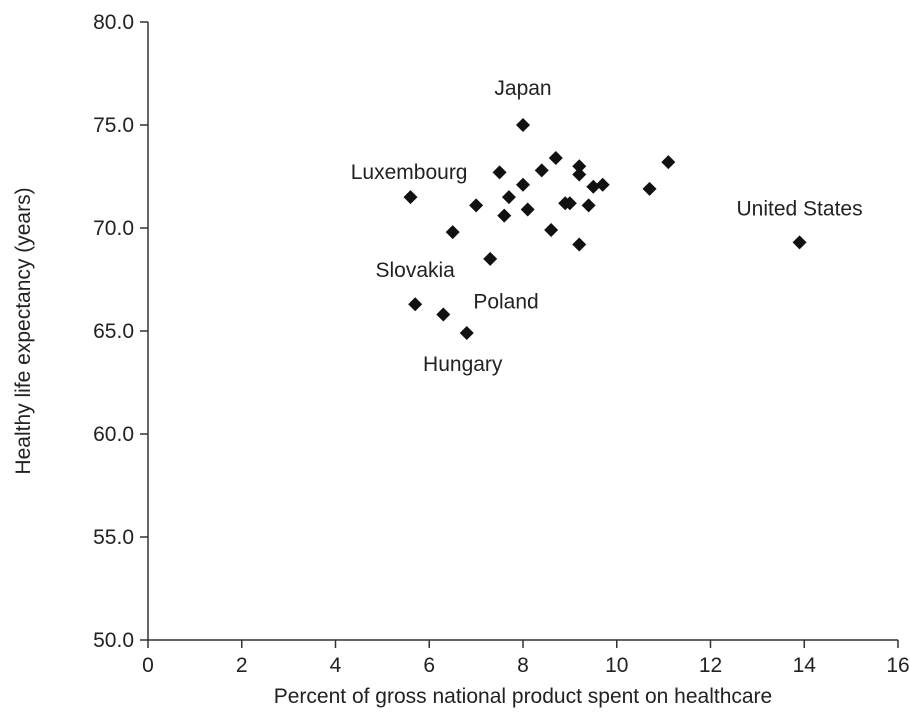 The height and width of the screenshot is (714, 910). I want to click on annotation-label: Luxembourg, so click(409, 172).